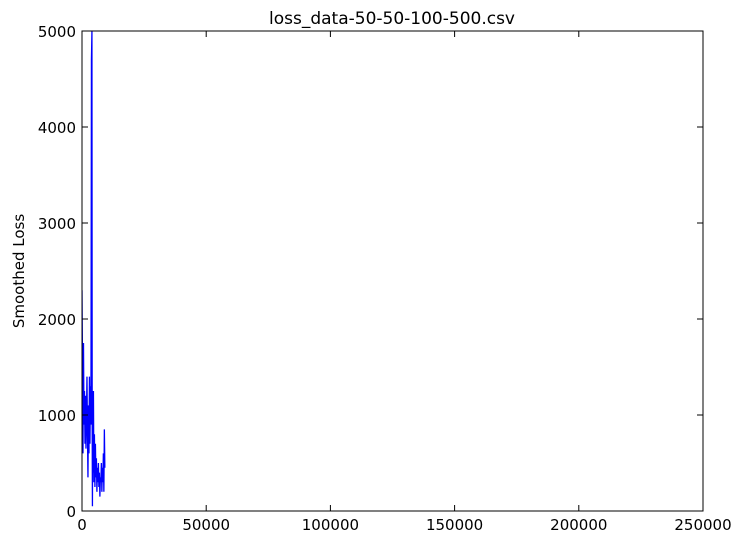 Image resolution: width=744 pixels, height=545 pixels. I want to click on y-tick-label: 2000, so click(57, 320).